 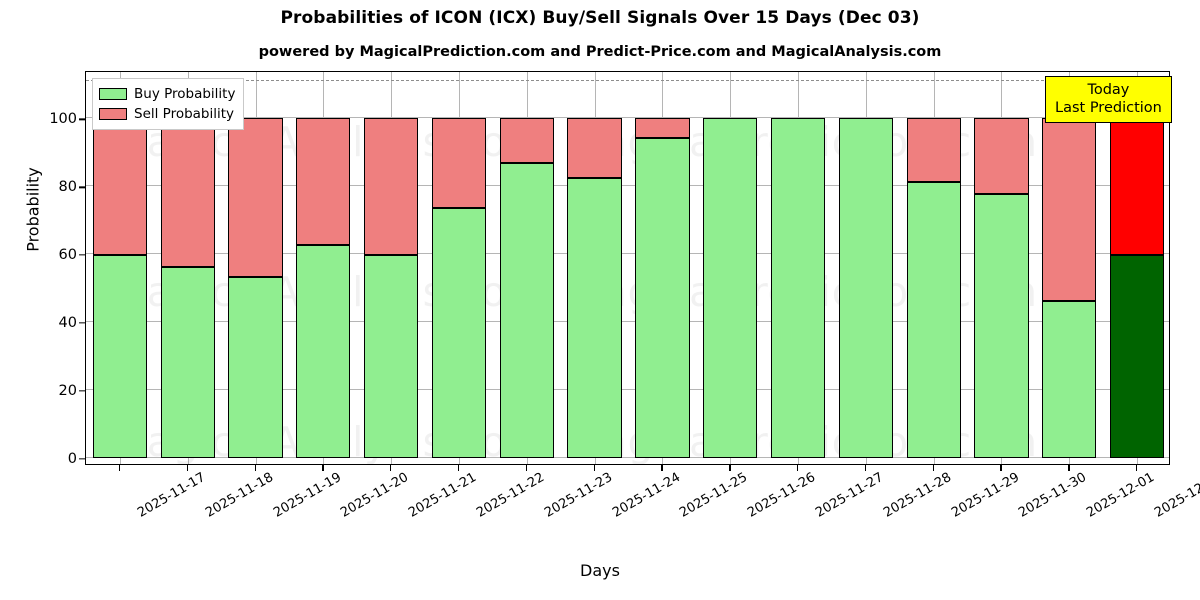 I want to click on legend-label-sell: Sell Probability, so click(x=184, y=113).